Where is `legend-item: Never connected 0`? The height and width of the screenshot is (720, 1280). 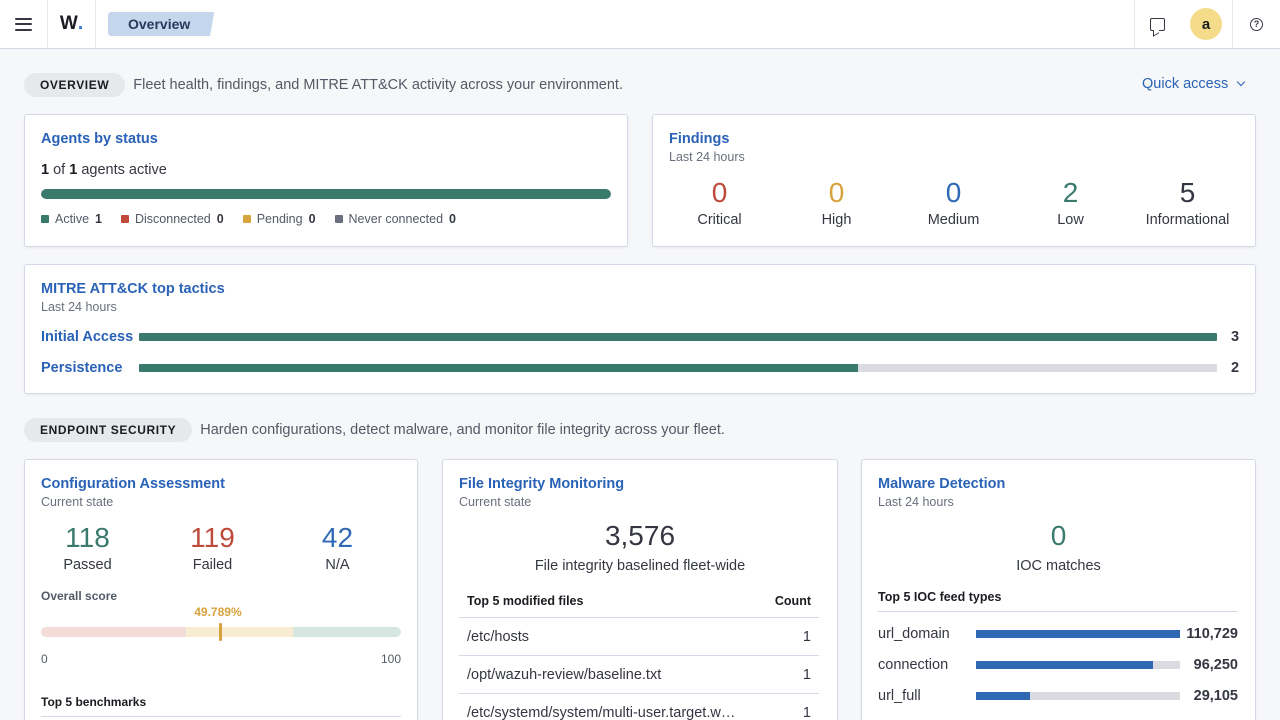
legend-item: Never connected 0 is located at coordinates (395, 219).